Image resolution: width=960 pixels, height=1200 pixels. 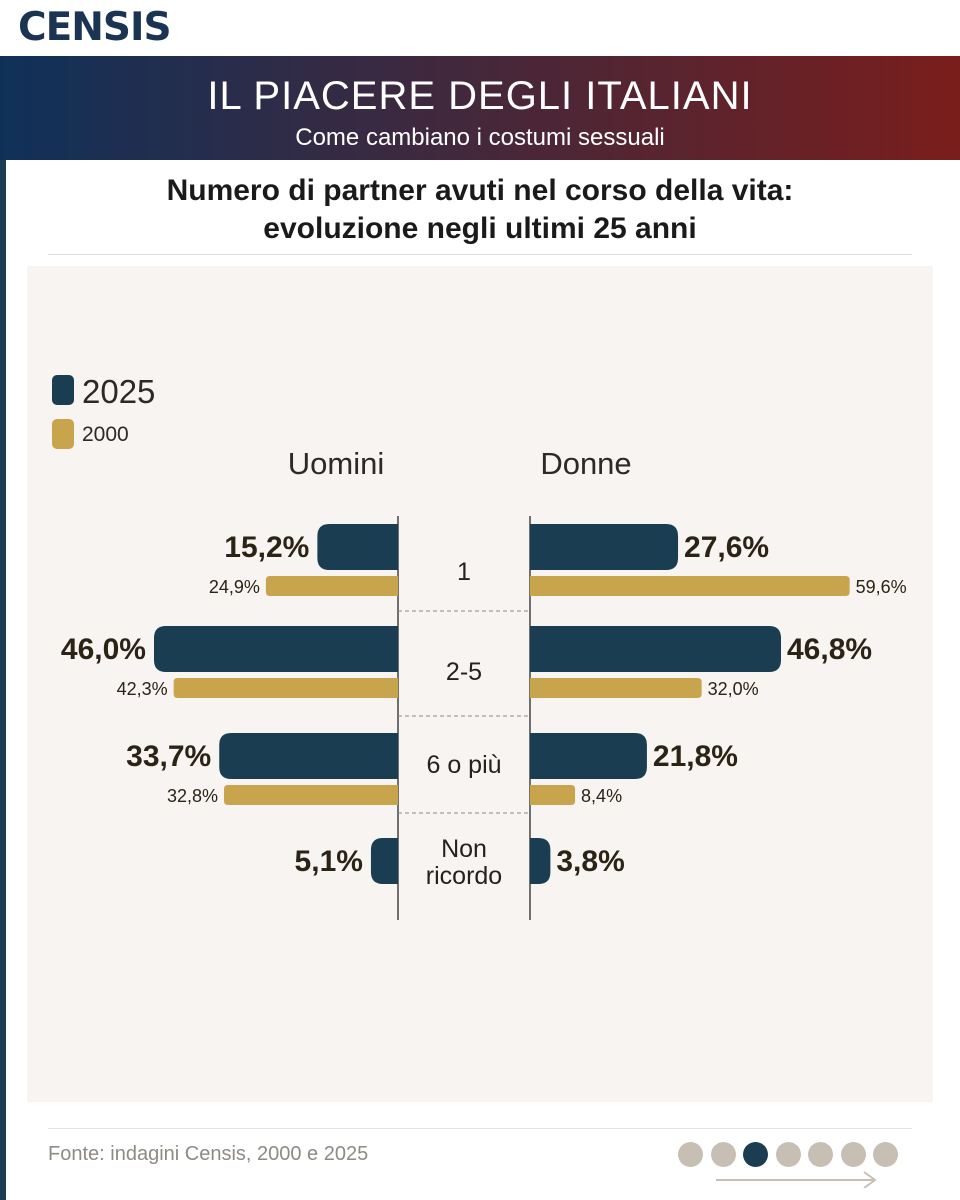 What do you see at coordinates (464, 572) in the screenshot?
I see `category-label: 1` at bounding box center [464, 572].